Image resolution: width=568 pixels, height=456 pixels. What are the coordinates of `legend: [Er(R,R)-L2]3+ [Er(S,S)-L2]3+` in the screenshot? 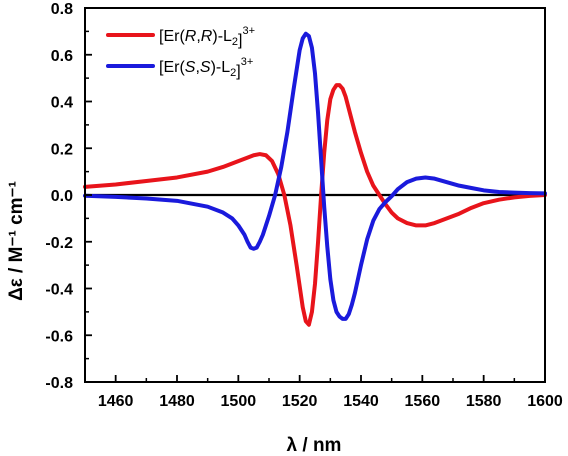 It's located at (180, 52).